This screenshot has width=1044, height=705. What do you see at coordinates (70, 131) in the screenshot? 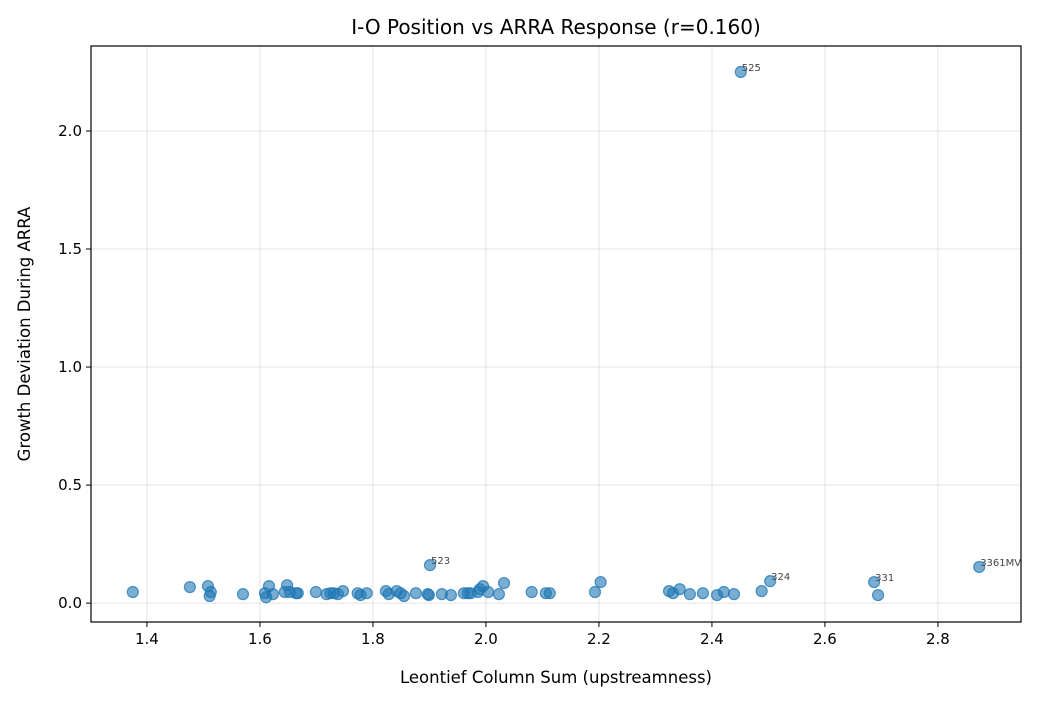
I see `y-tick-label: 2.0` at bounding box center [70, 131].